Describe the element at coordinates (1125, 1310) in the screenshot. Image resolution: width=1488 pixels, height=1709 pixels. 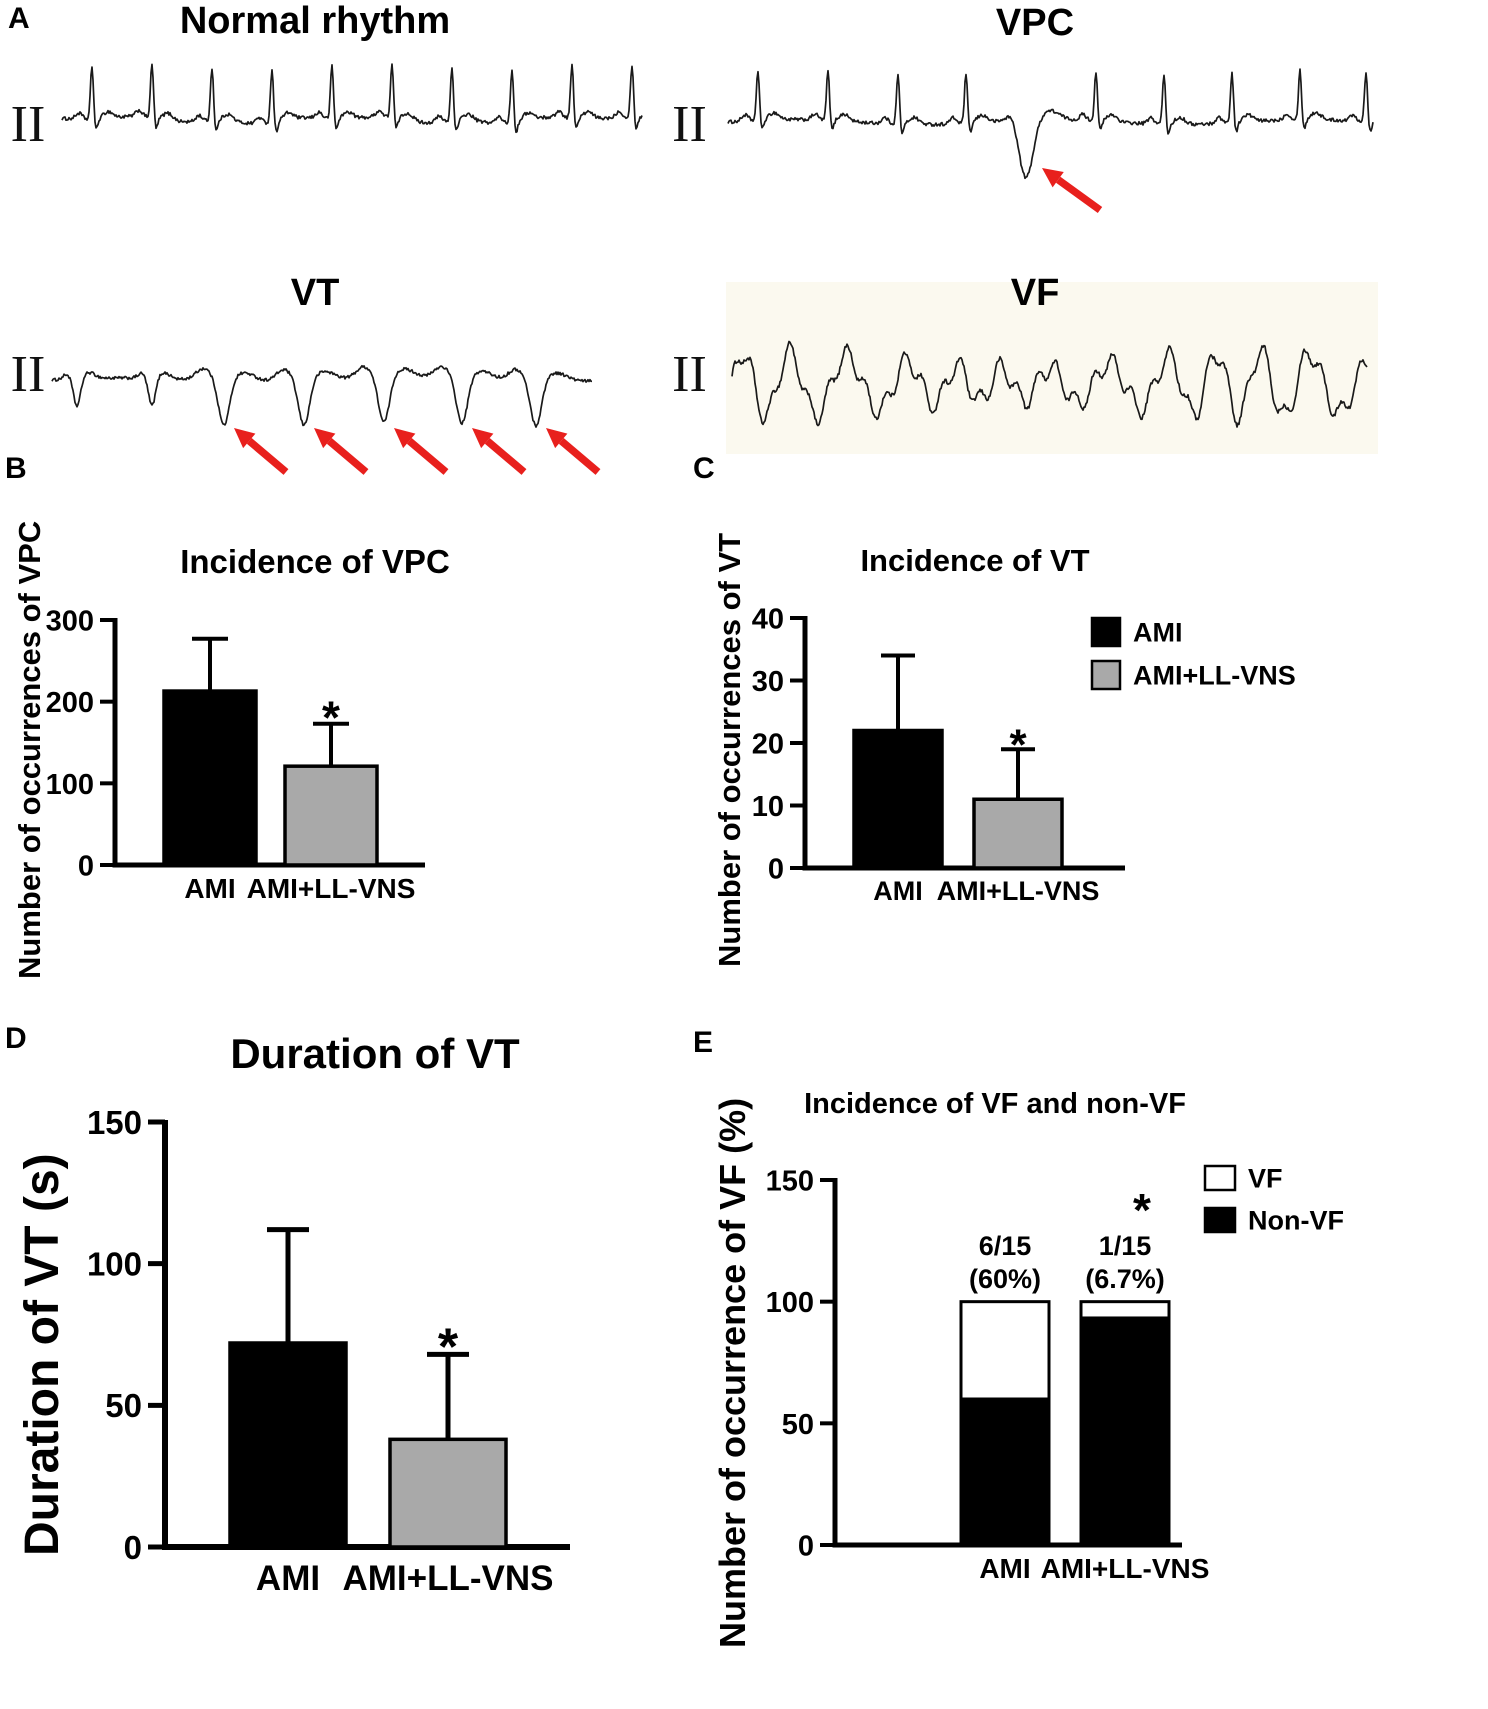
I see `bar-segment-vf-ami-ll-vns` at that location.